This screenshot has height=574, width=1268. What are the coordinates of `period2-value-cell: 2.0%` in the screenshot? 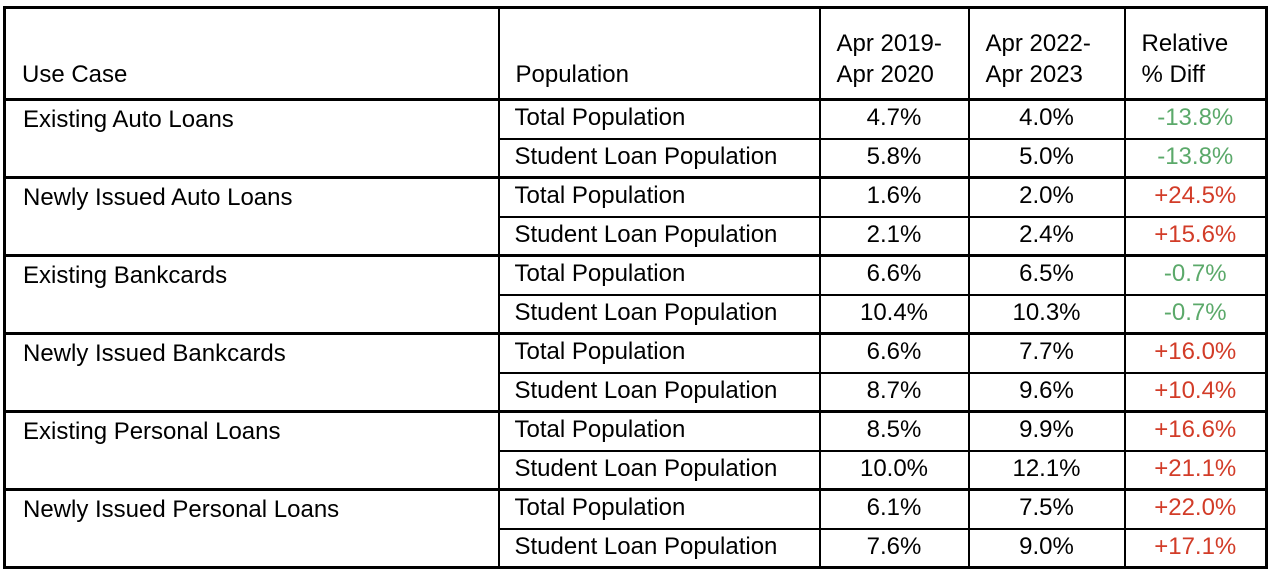 It's located at (1046, 197).